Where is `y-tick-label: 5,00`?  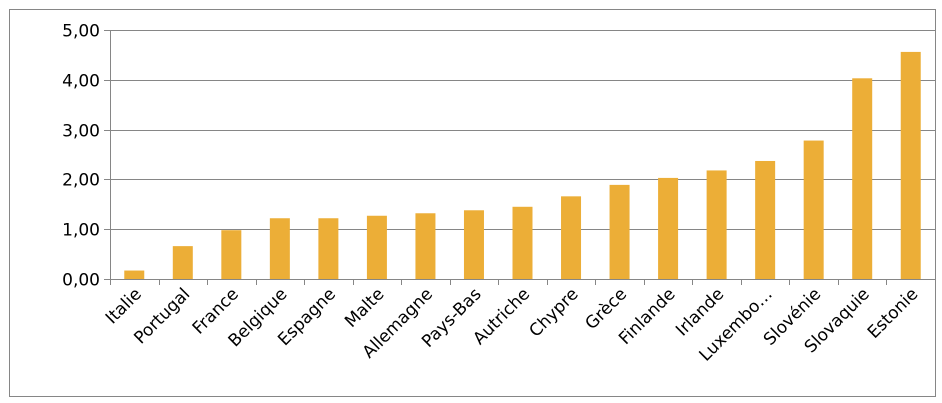
y-tick-label: 5,00 is located at coordinates (81, 32).